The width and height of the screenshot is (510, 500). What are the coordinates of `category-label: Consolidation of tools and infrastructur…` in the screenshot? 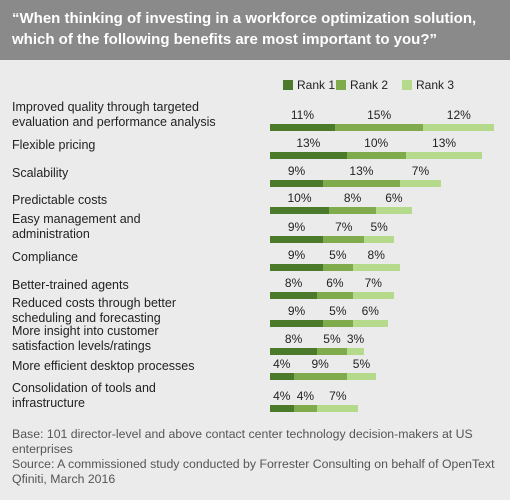 It's located at (84, 395).